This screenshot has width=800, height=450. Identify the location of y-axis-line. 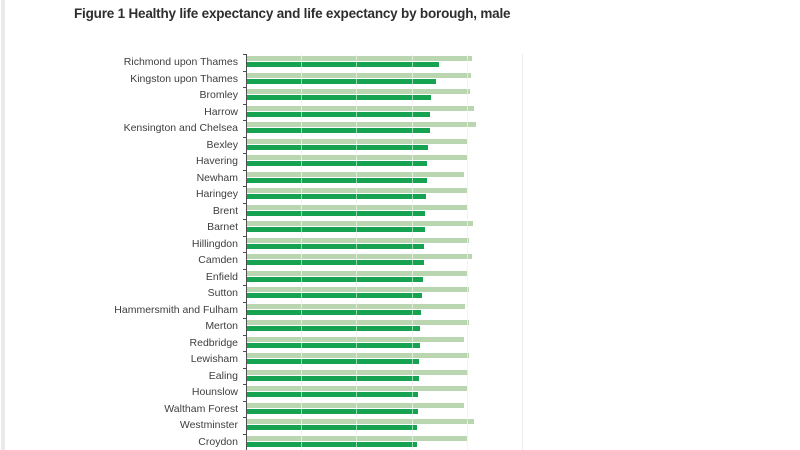
(246, 252).